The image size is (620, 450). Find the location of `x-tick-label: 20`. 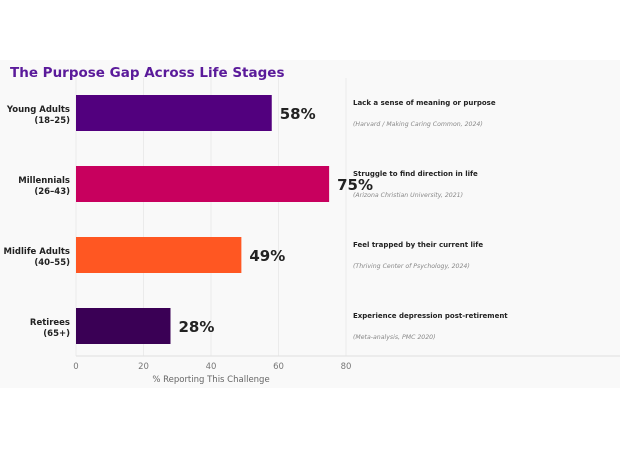

x-tick-label: 20 is located at coordinates (143, 367).